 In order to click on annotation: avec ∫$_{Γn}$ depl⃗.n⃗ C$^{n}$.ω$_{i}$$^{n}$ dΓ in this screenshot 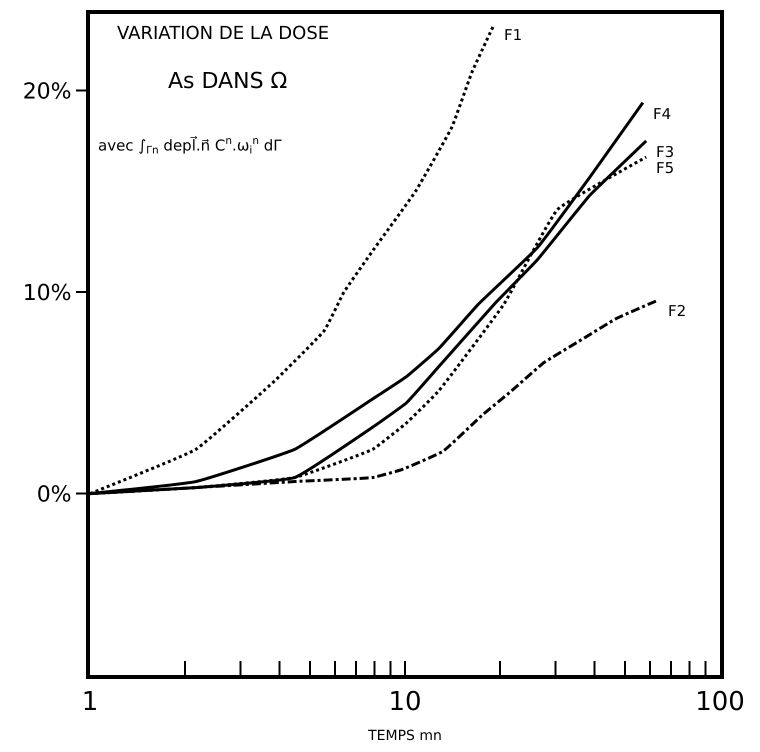, I will do `click(190, 145)`.